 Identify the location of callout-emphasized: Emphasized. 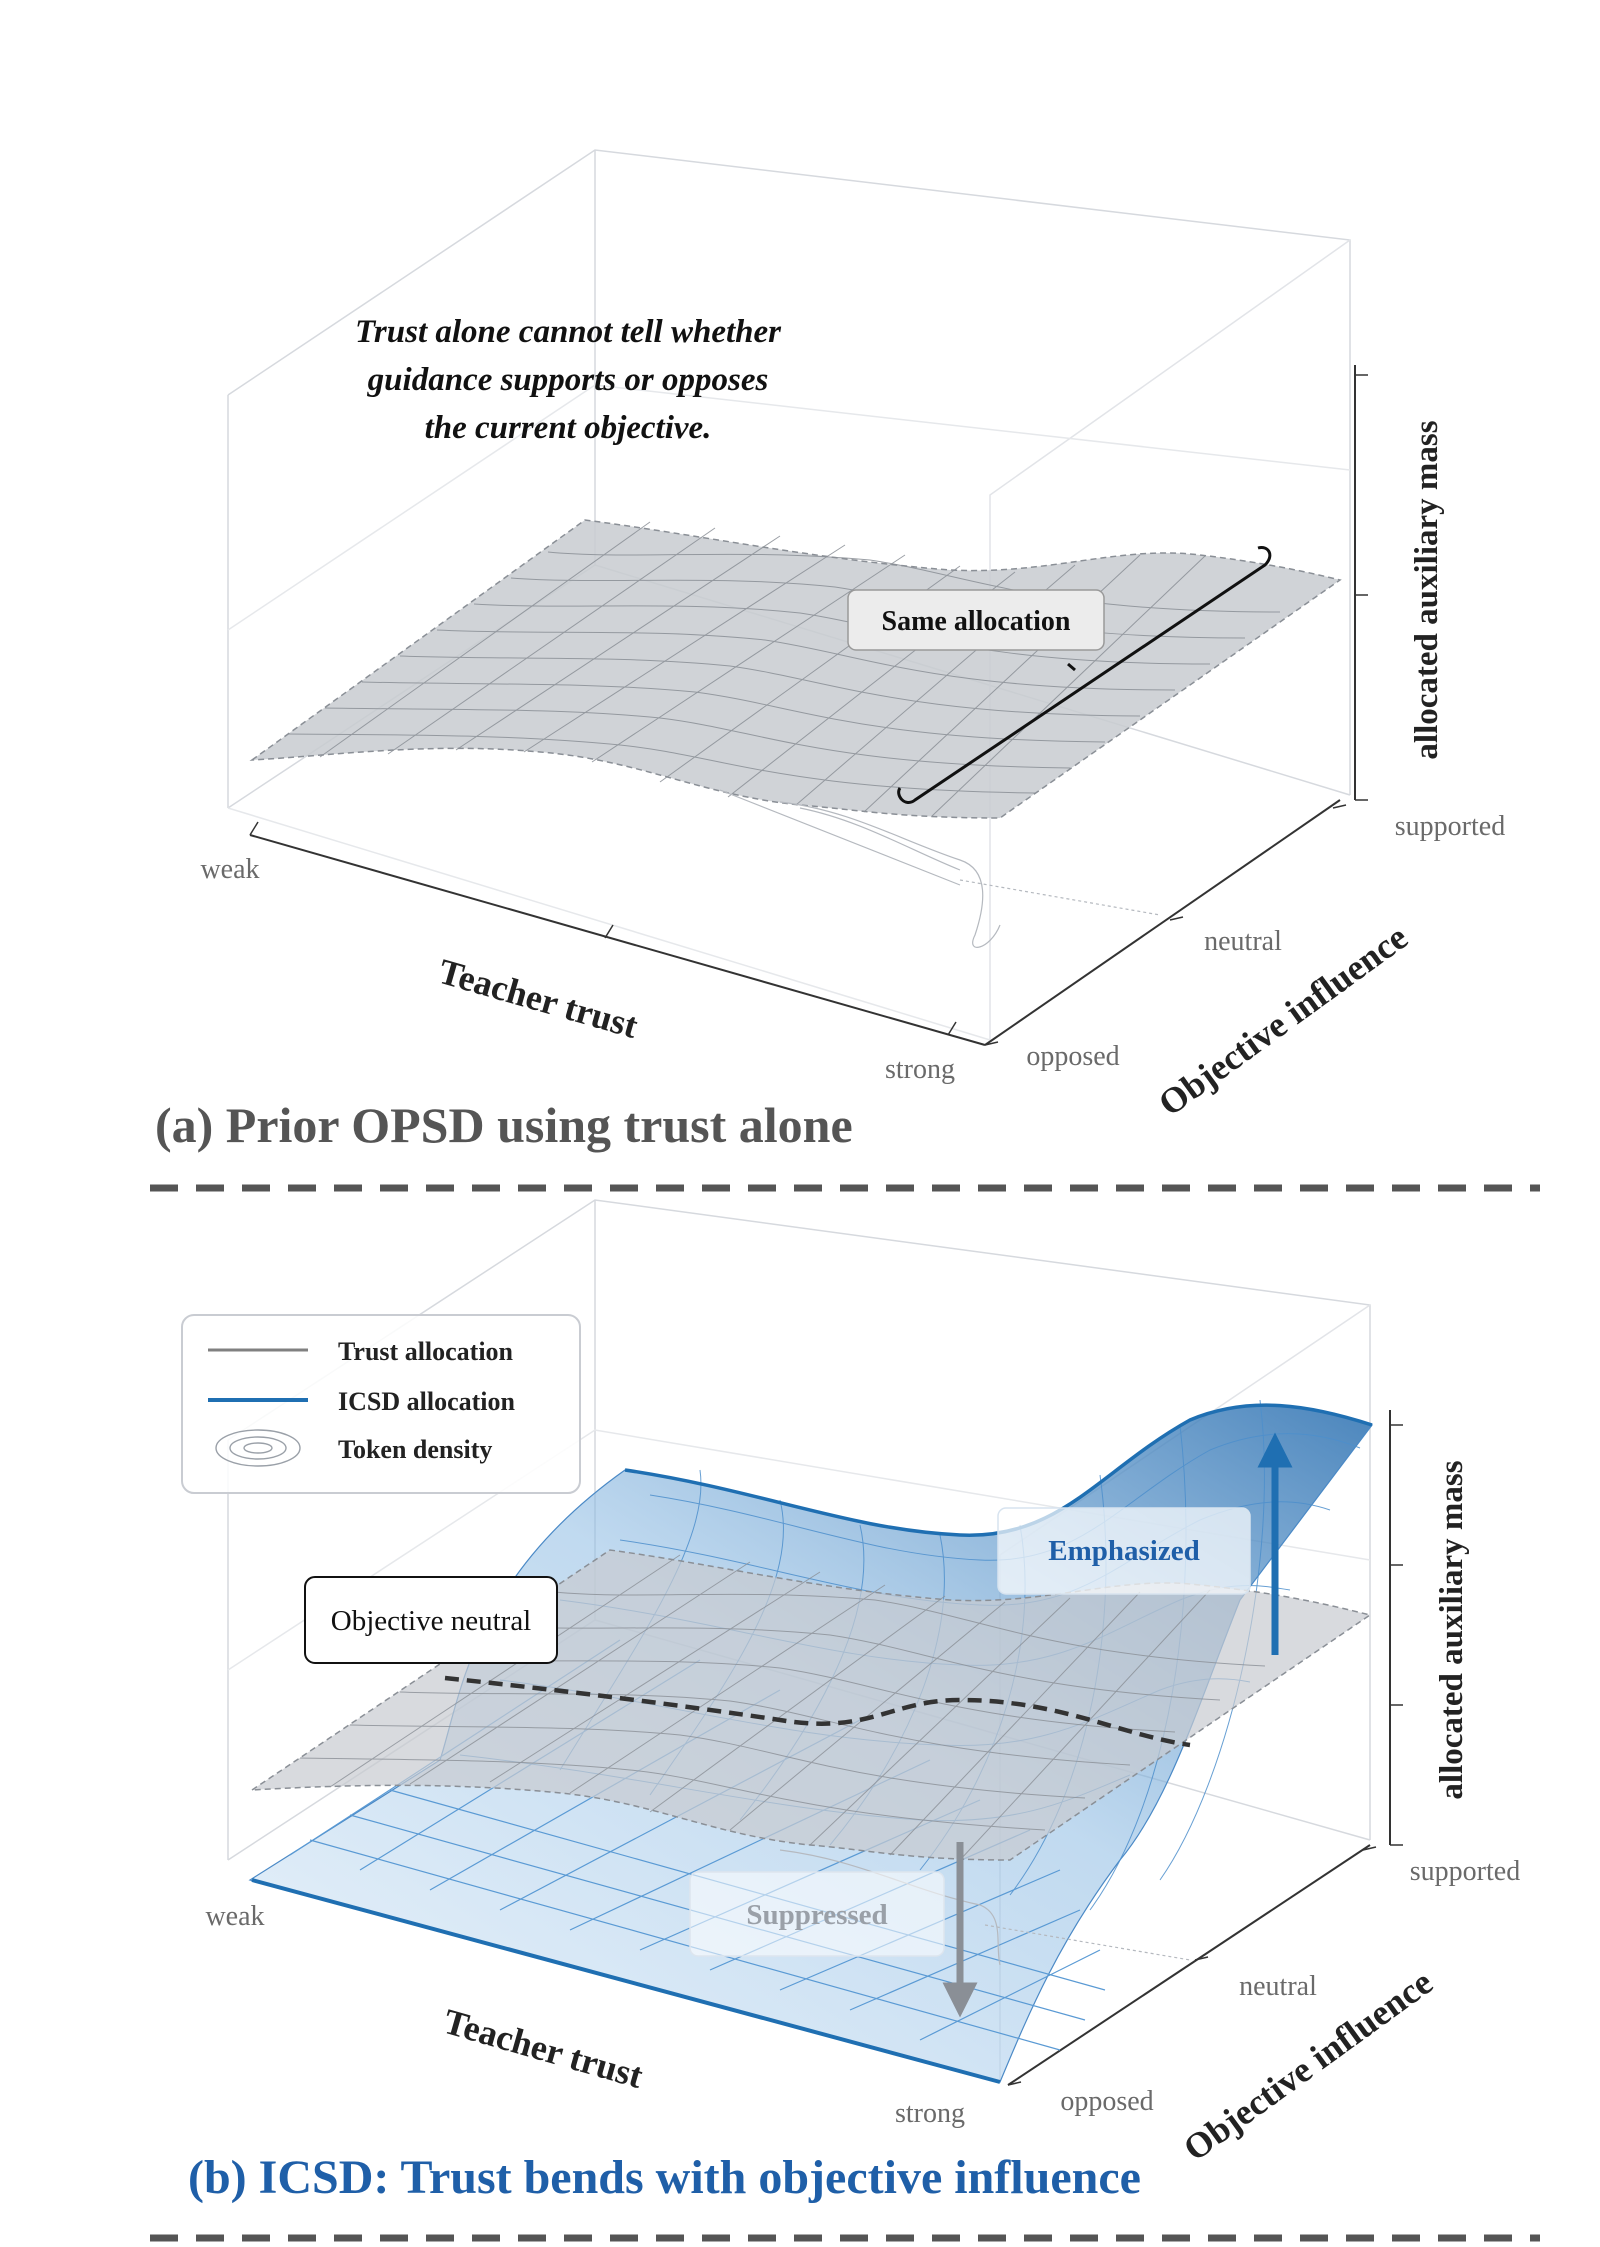
(1124, 1551).